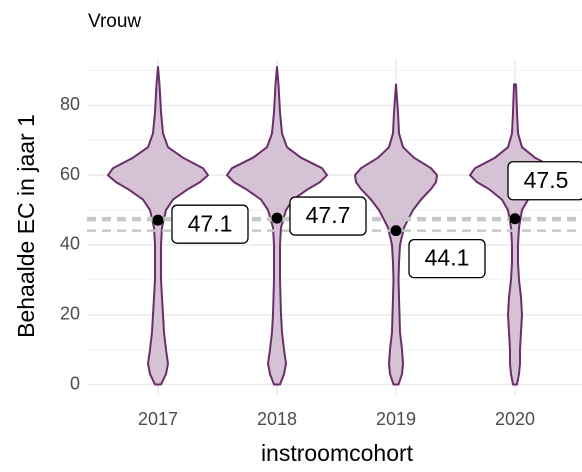 Image resolution: width=582 pixels, height=472 pixels. I want to click on data-label: 47.1, so click(210, 223).